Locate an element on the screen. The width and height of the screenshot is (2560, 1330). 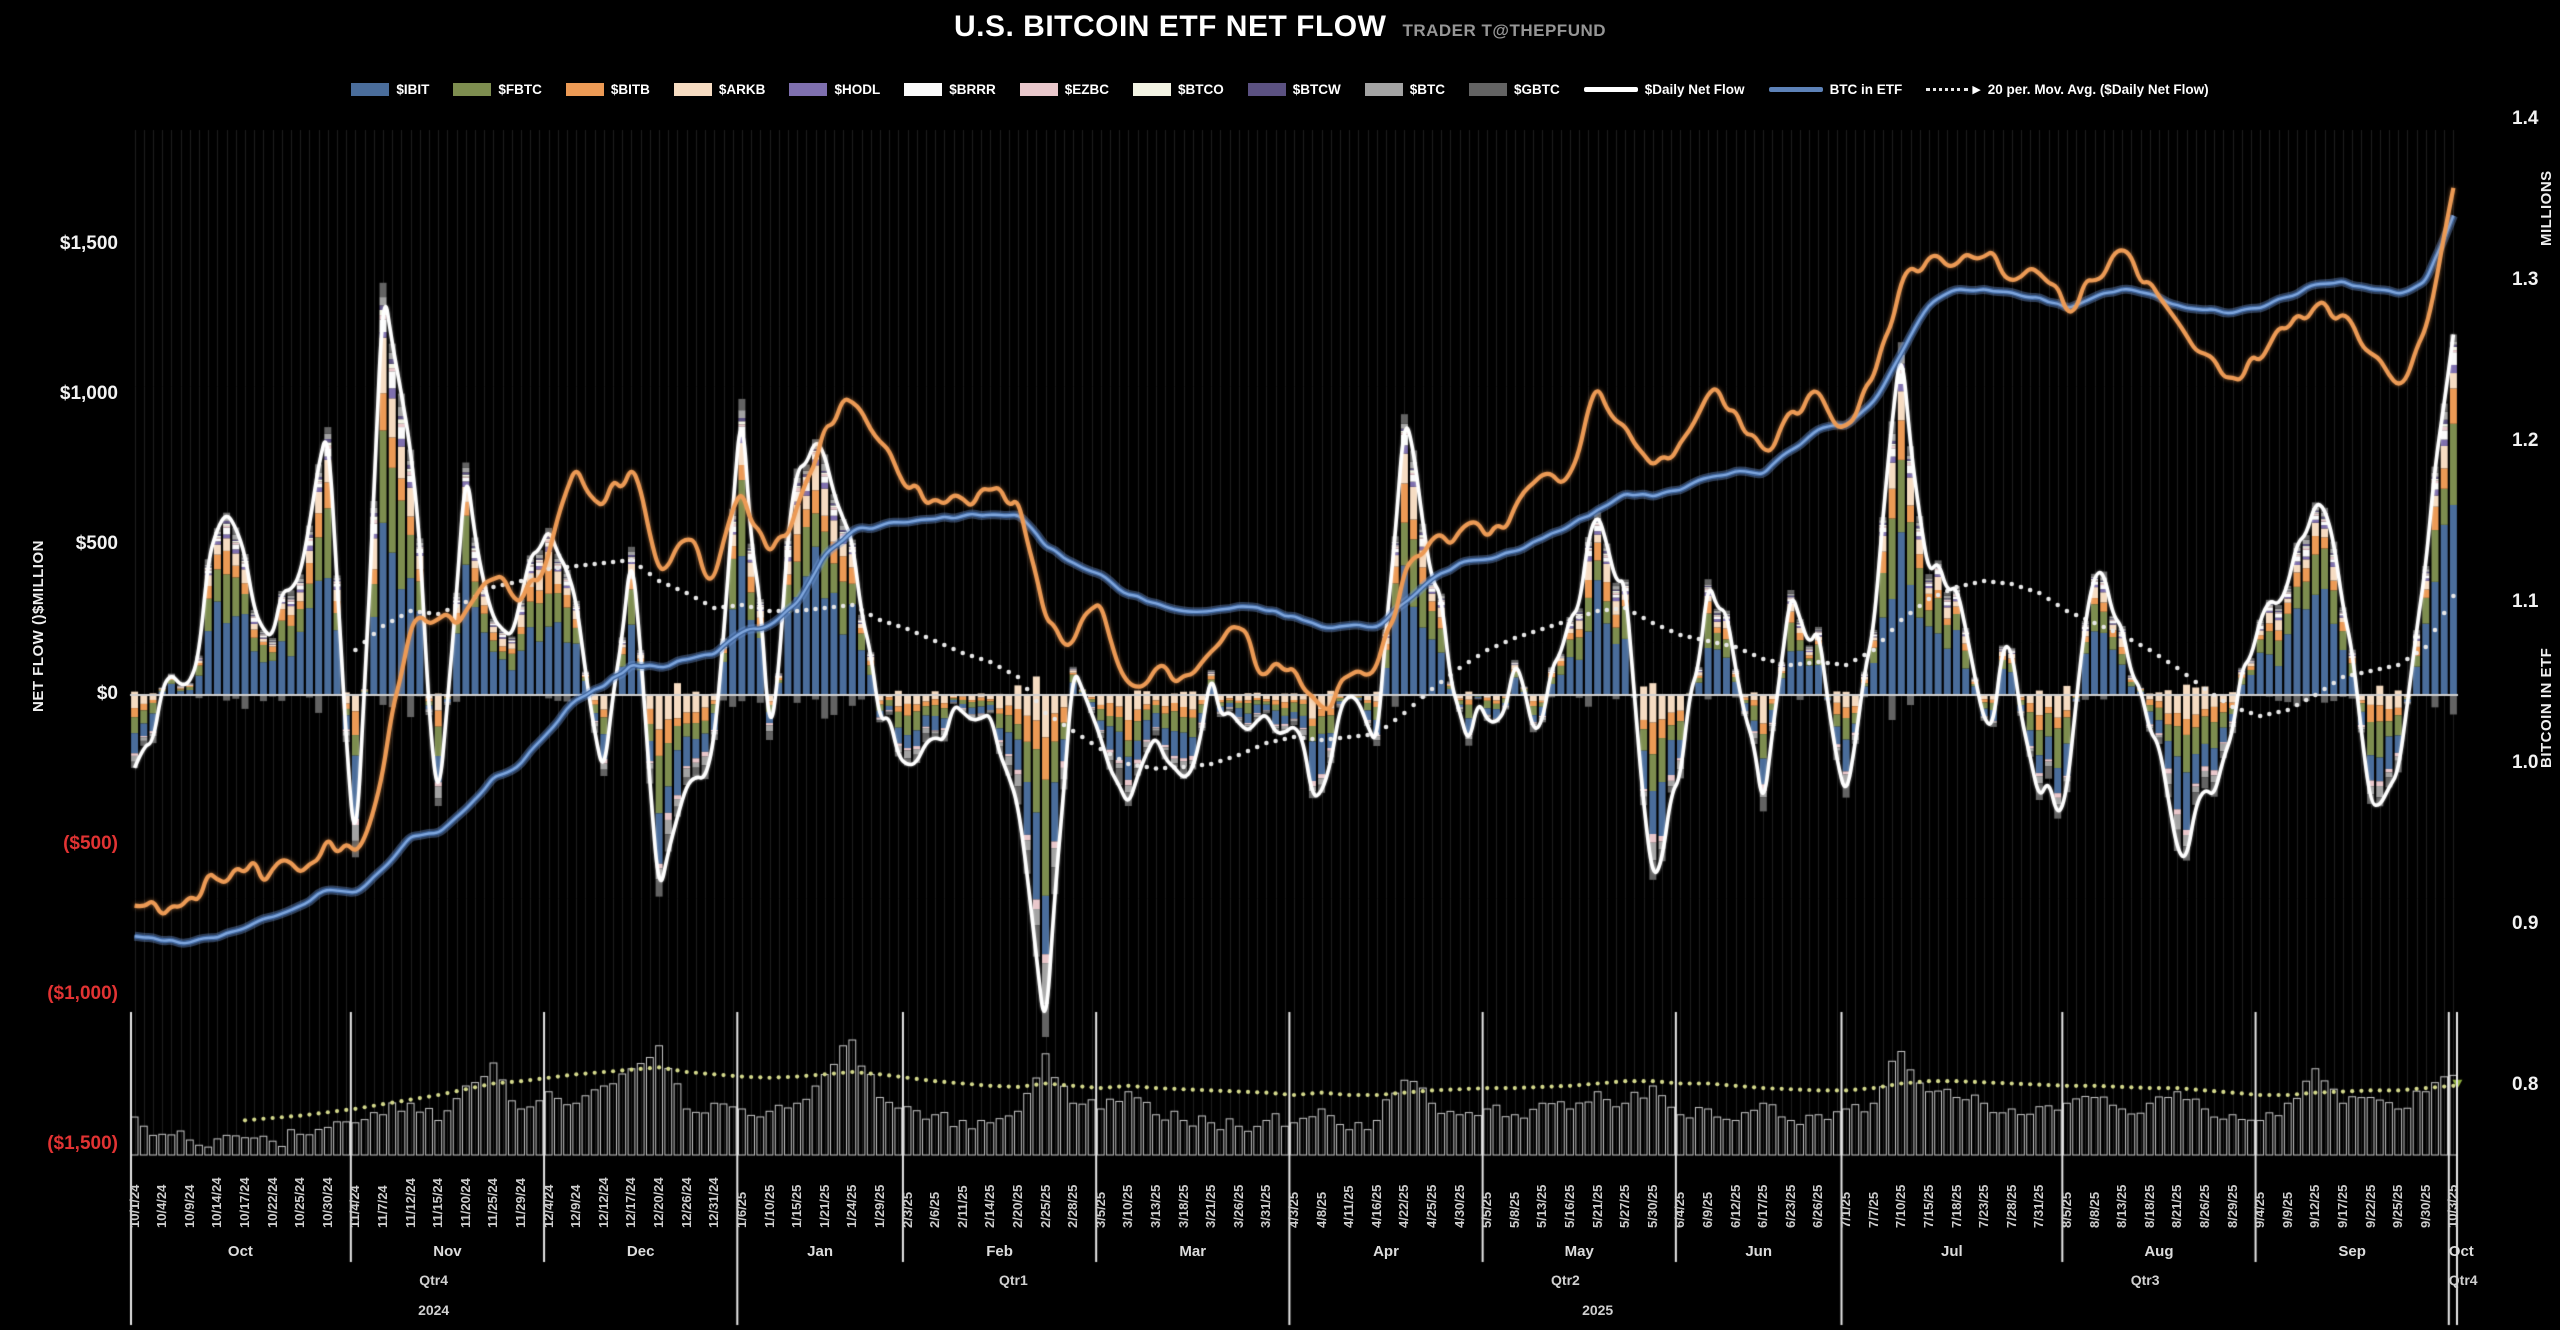
legend-item--btcw: $BTCW is located at coordinates (1294, 89).